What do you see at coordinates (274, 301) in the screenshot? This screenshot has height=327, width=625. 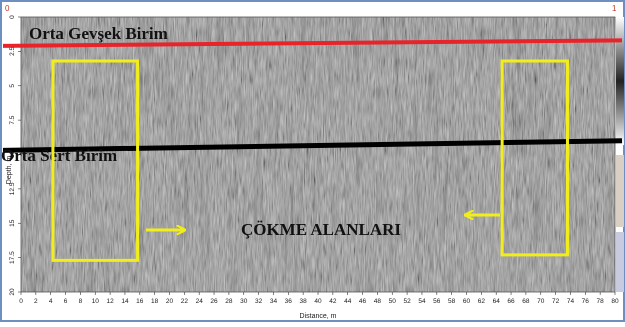 I see `x-tick-label: 34` at bounding box center [274, 301].